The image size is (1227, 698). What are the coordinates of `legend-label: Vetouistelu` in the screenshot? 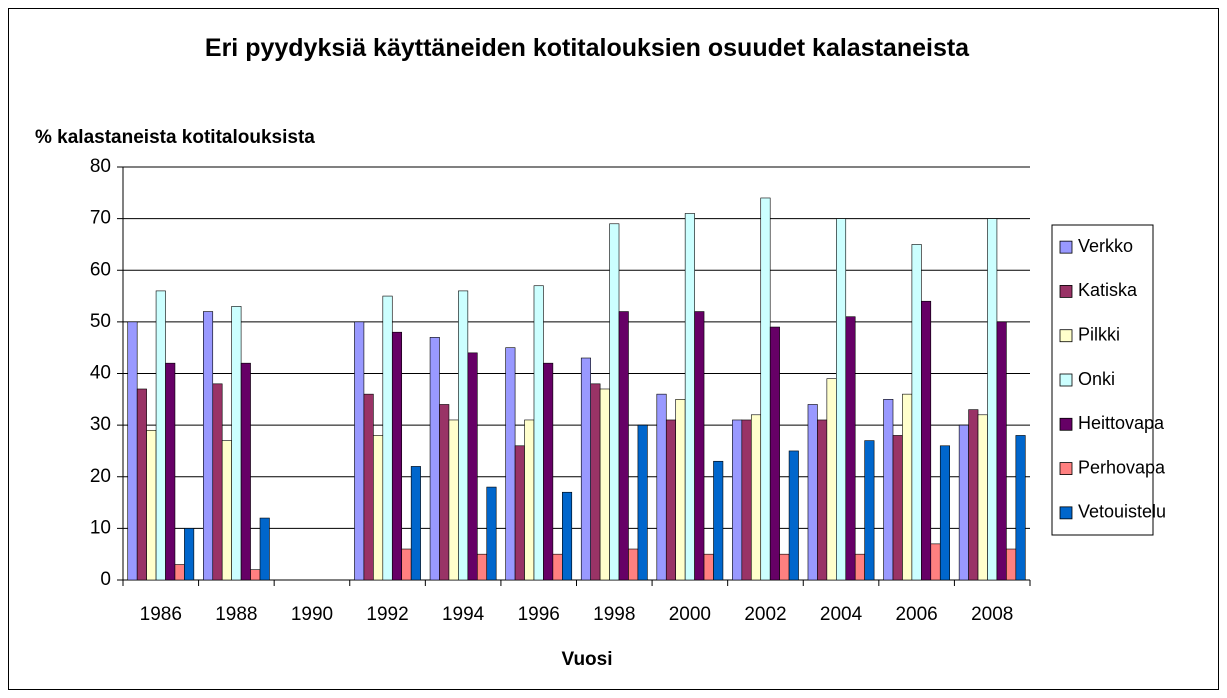 It's located at (1122, 512).